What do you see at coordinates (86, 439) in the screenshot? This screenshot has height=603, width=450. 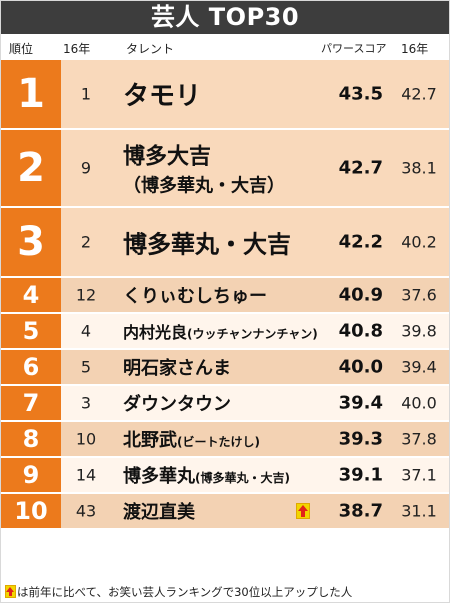 I see `rank16-cell: 10` at bounding box center [86, 439].